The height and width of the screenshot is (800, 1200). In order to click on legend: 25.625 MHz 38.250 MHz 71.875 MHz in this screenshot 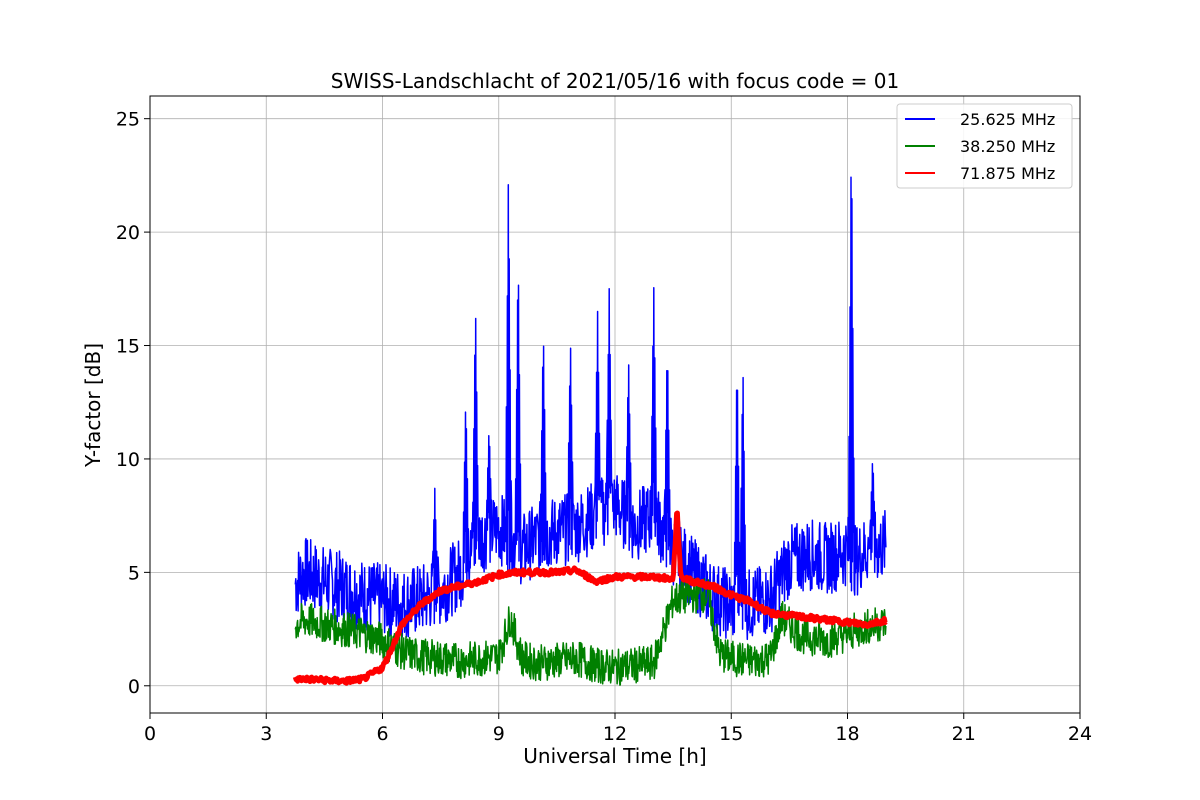, I will do `click(984, 146)`.